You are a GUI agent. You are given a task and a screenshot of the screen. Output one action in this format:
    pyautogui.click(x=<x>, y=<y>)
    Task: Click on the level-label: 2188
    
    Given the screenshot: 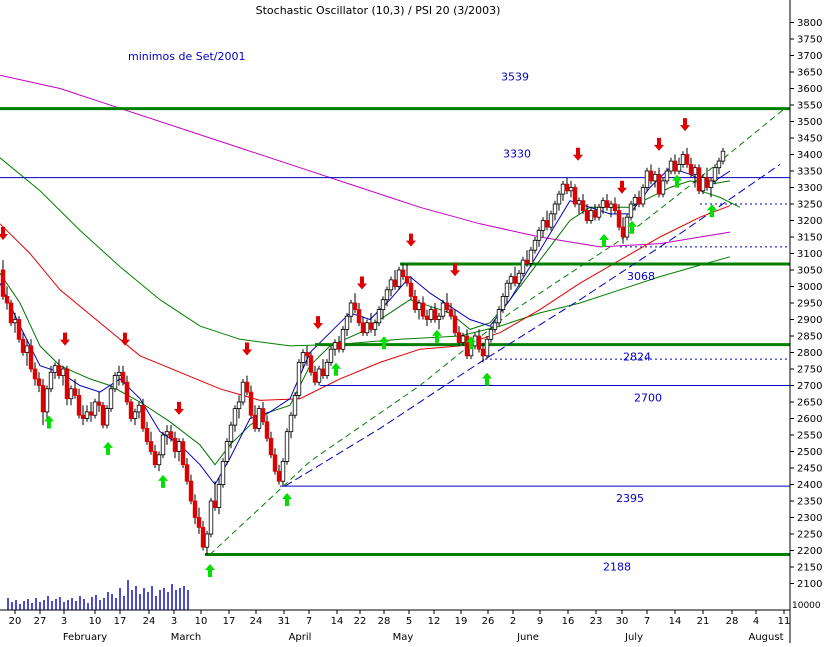 What is the action you would take?
    pyautogui.click(x=617, y=566)
    